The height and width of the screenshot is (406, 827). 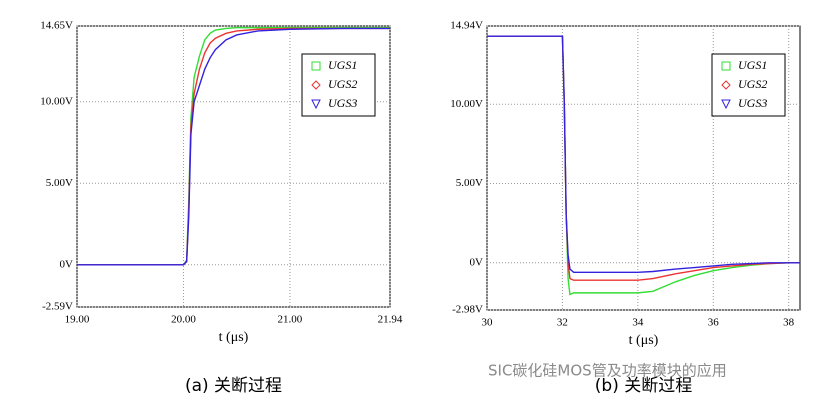 I want to click on y-tick-label: -2.98V, so click(x=467, y=310).